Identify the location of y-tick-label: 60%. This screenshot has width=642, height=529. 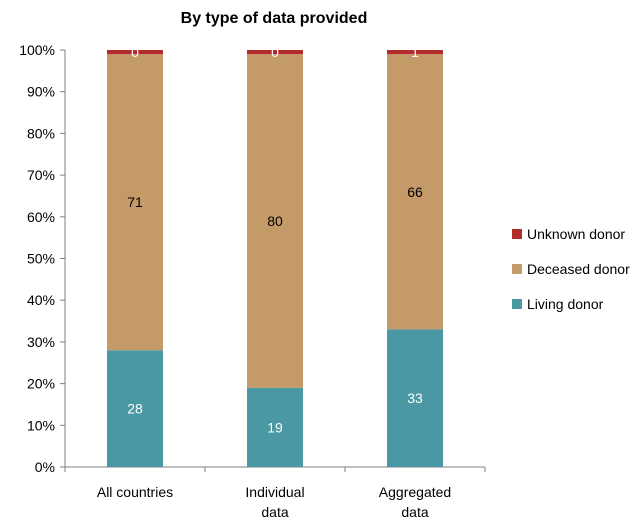
(41, 217).